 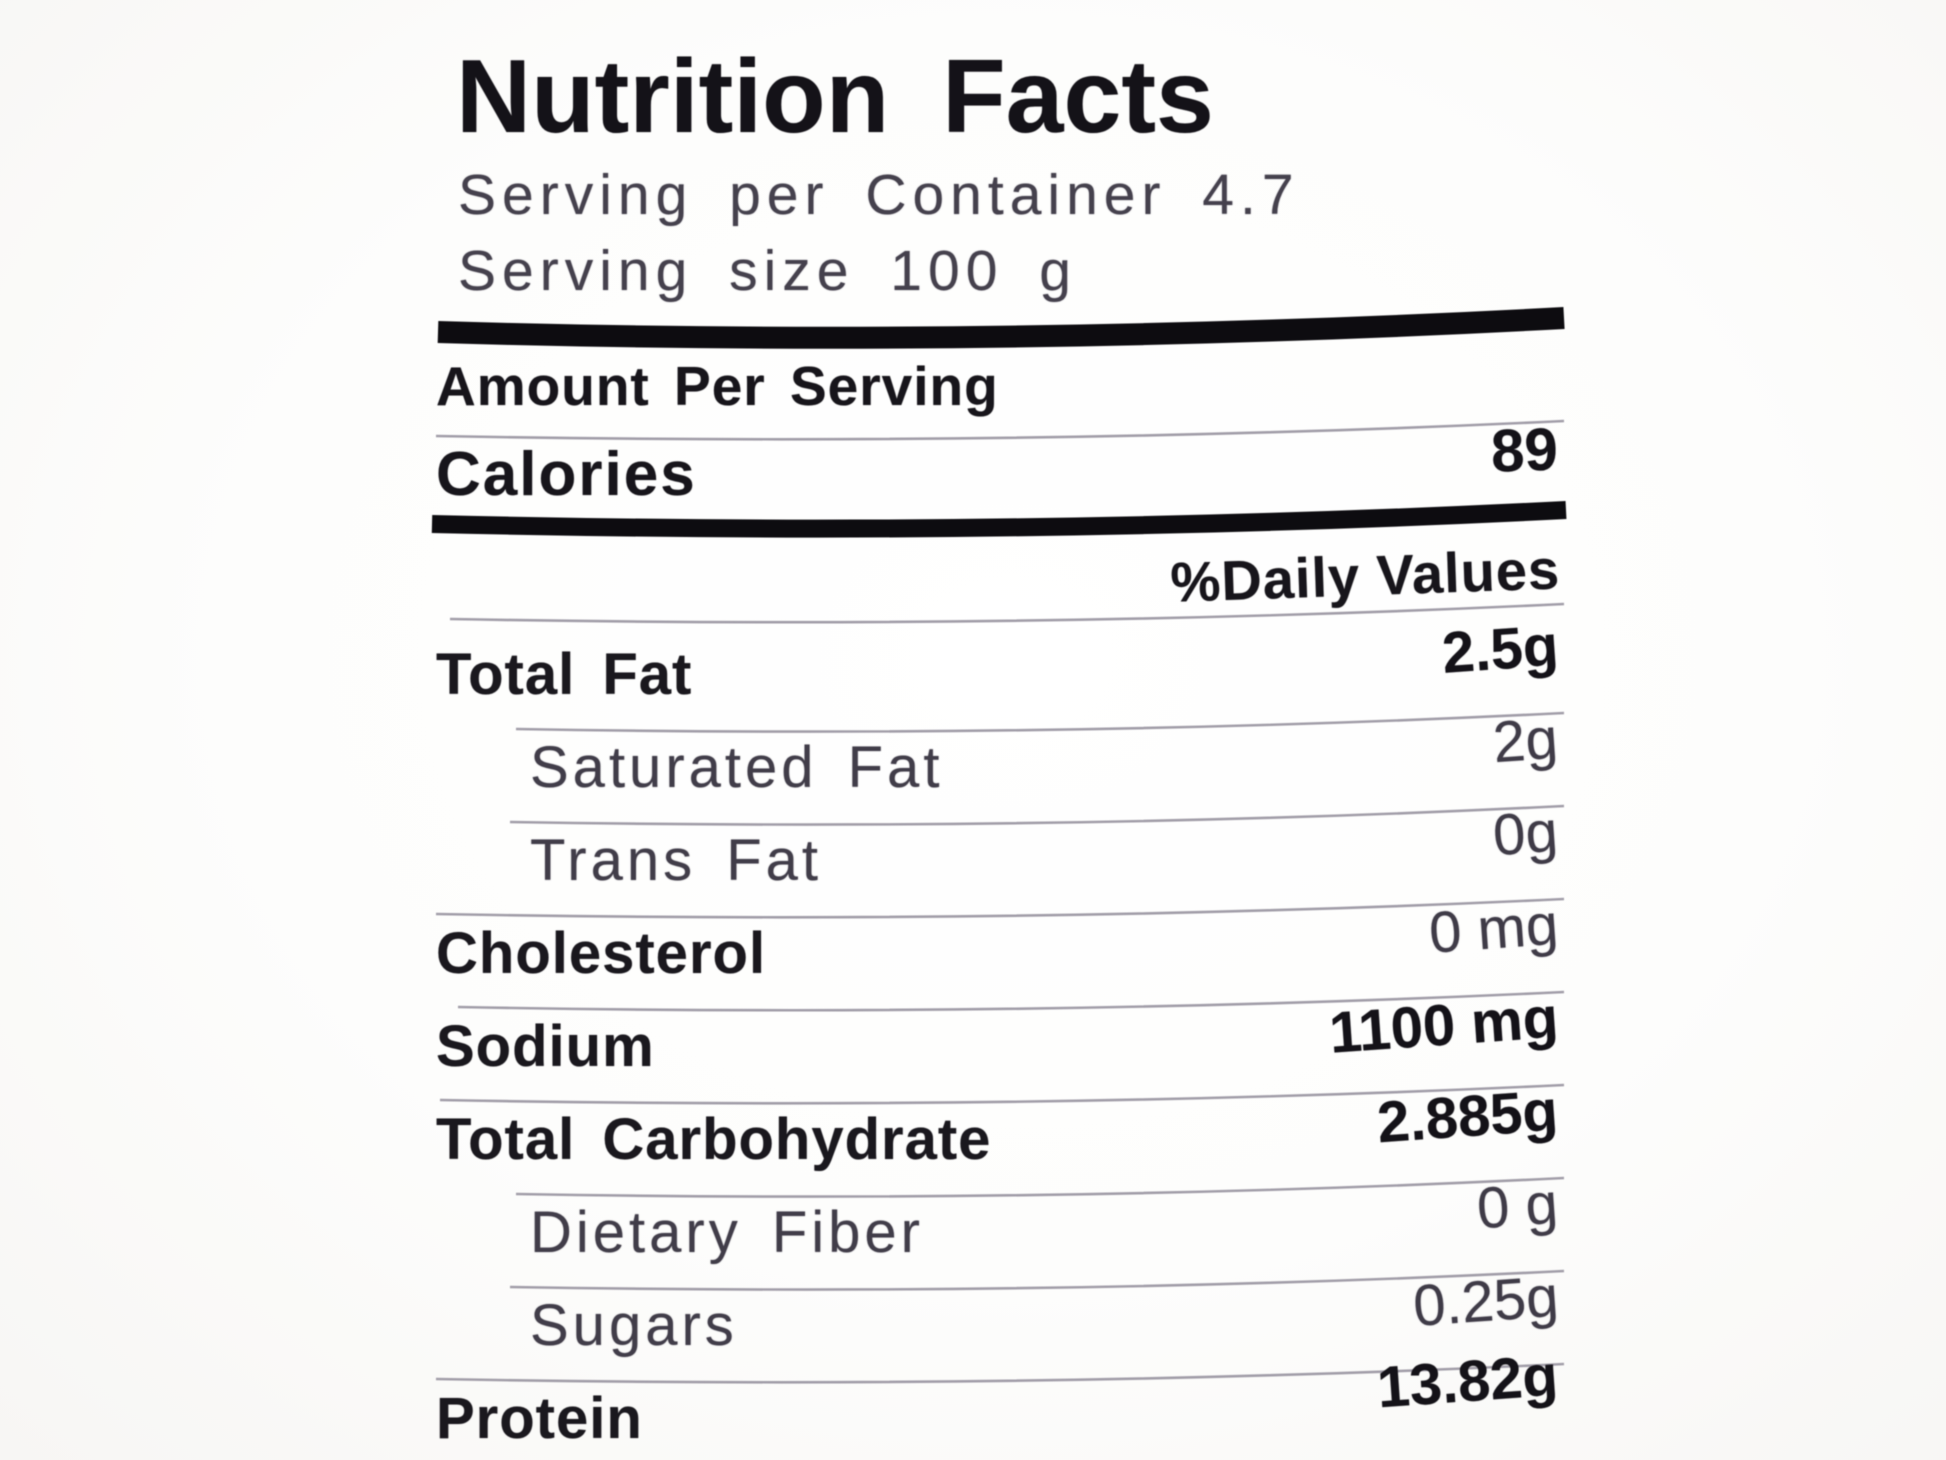 I want to click on nutrient-row-sodium: Sodium 1100 mg, so click(x=1000, y=1032).